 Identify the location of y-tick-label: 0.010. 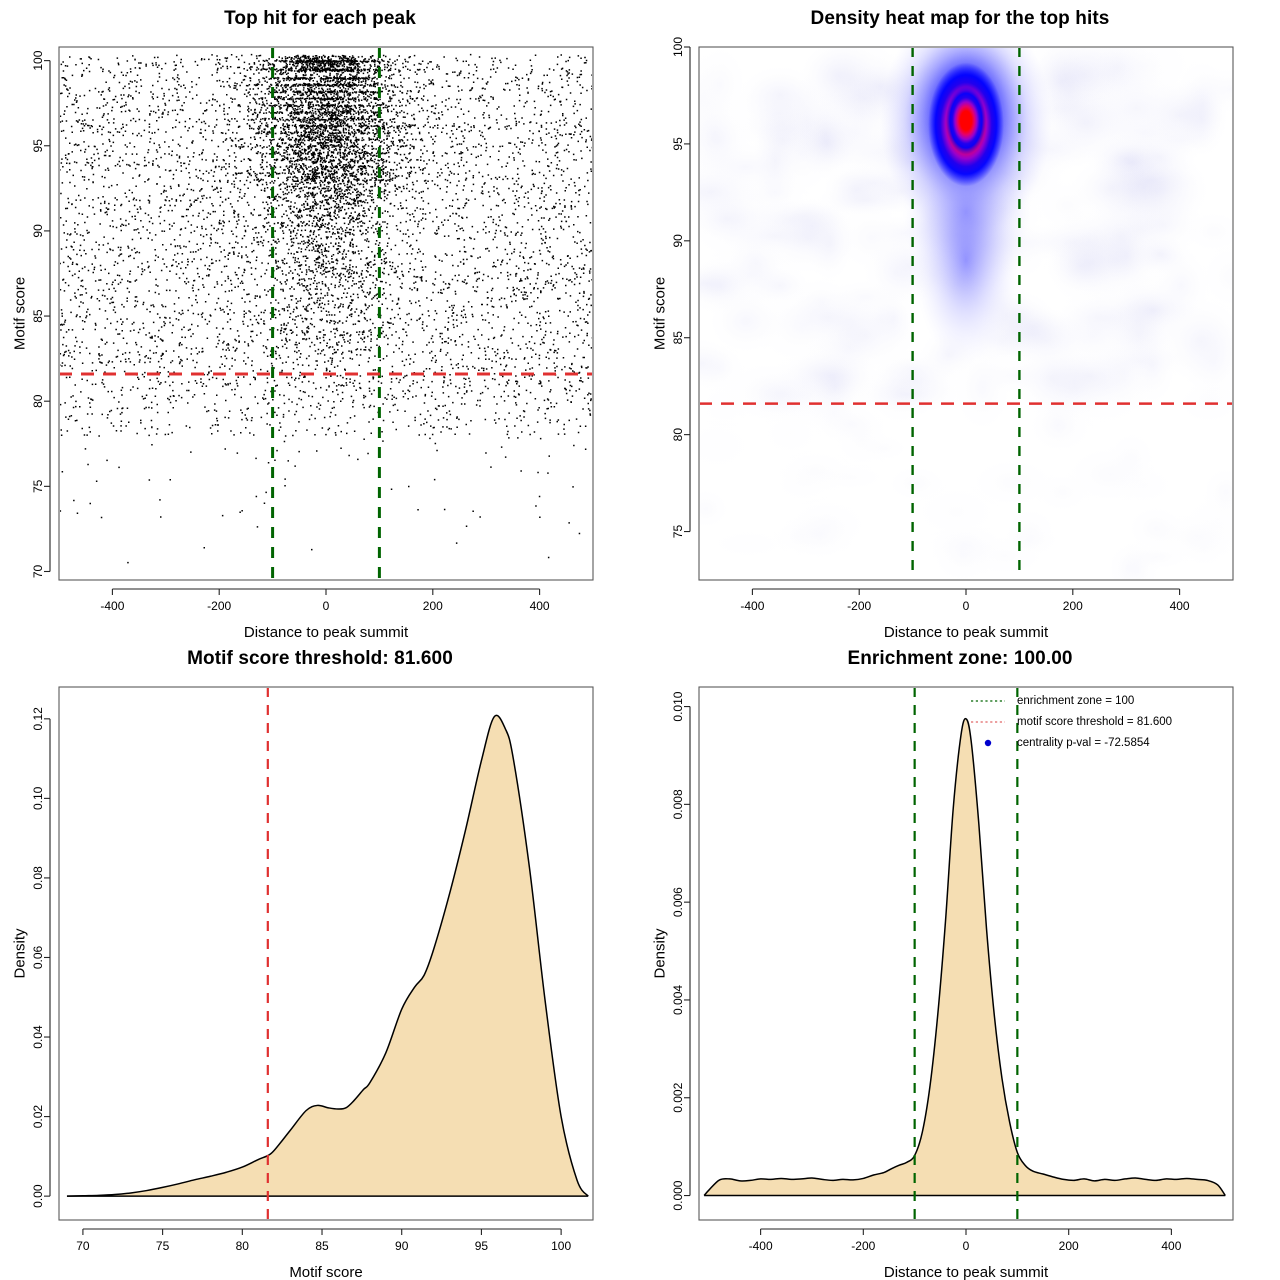
(678, 706).